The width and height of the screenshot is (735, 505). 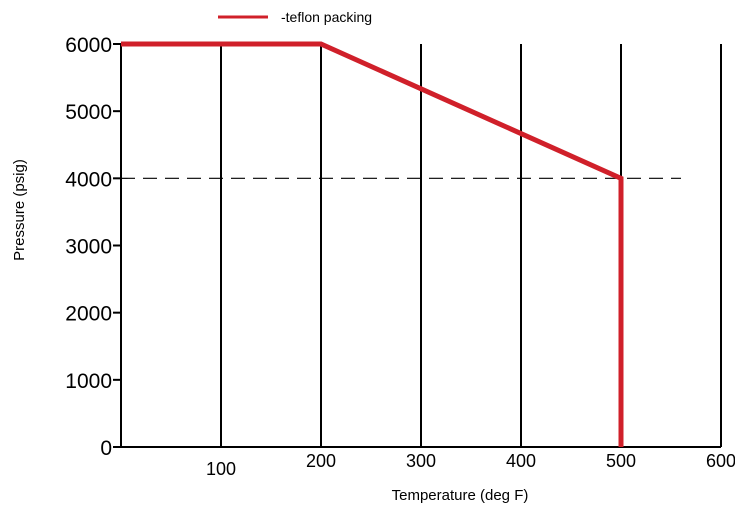 I want to click on y-tick-labels: 0 1000 2000 3000 4000 5000 6000, so click(x=88, y=247).